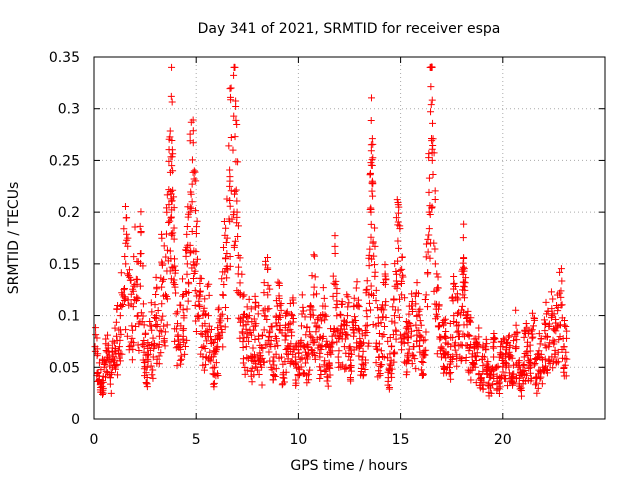  I want to click on y-tick-label: 0.1, so click(69, 317).